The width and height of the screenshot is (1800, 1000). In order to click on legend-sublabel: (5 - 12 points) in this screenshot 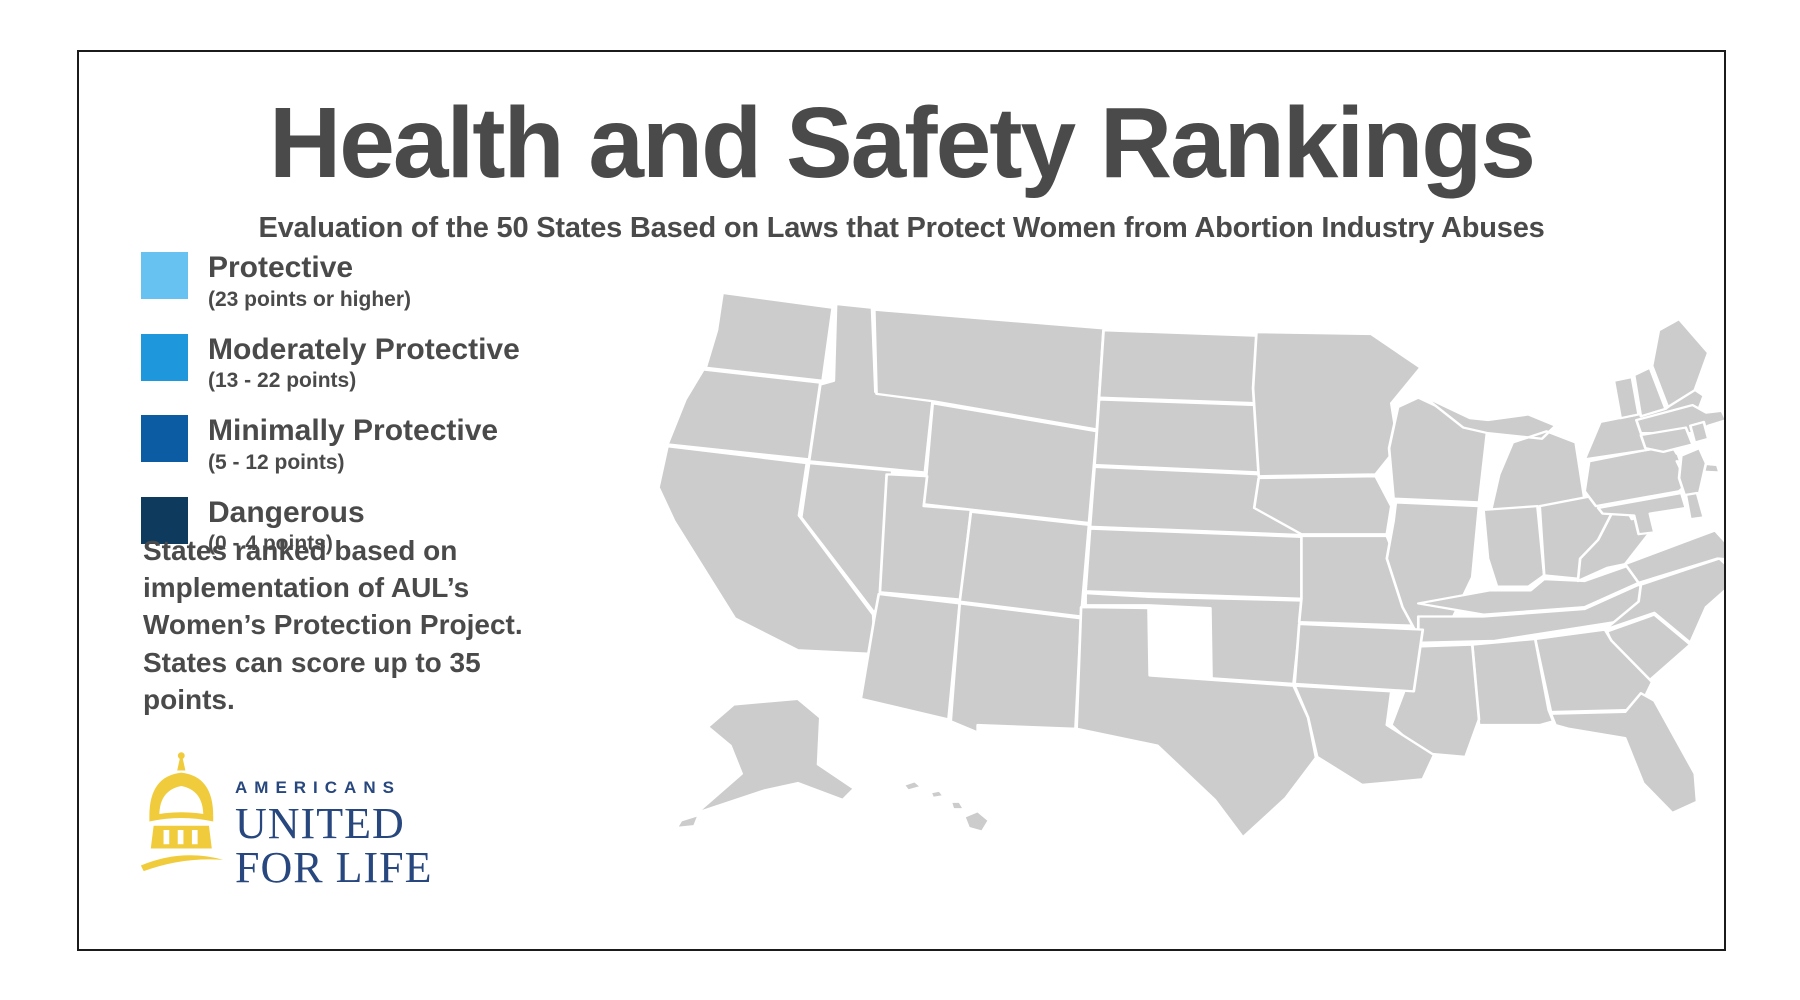, I will do `click(276, 462)`.